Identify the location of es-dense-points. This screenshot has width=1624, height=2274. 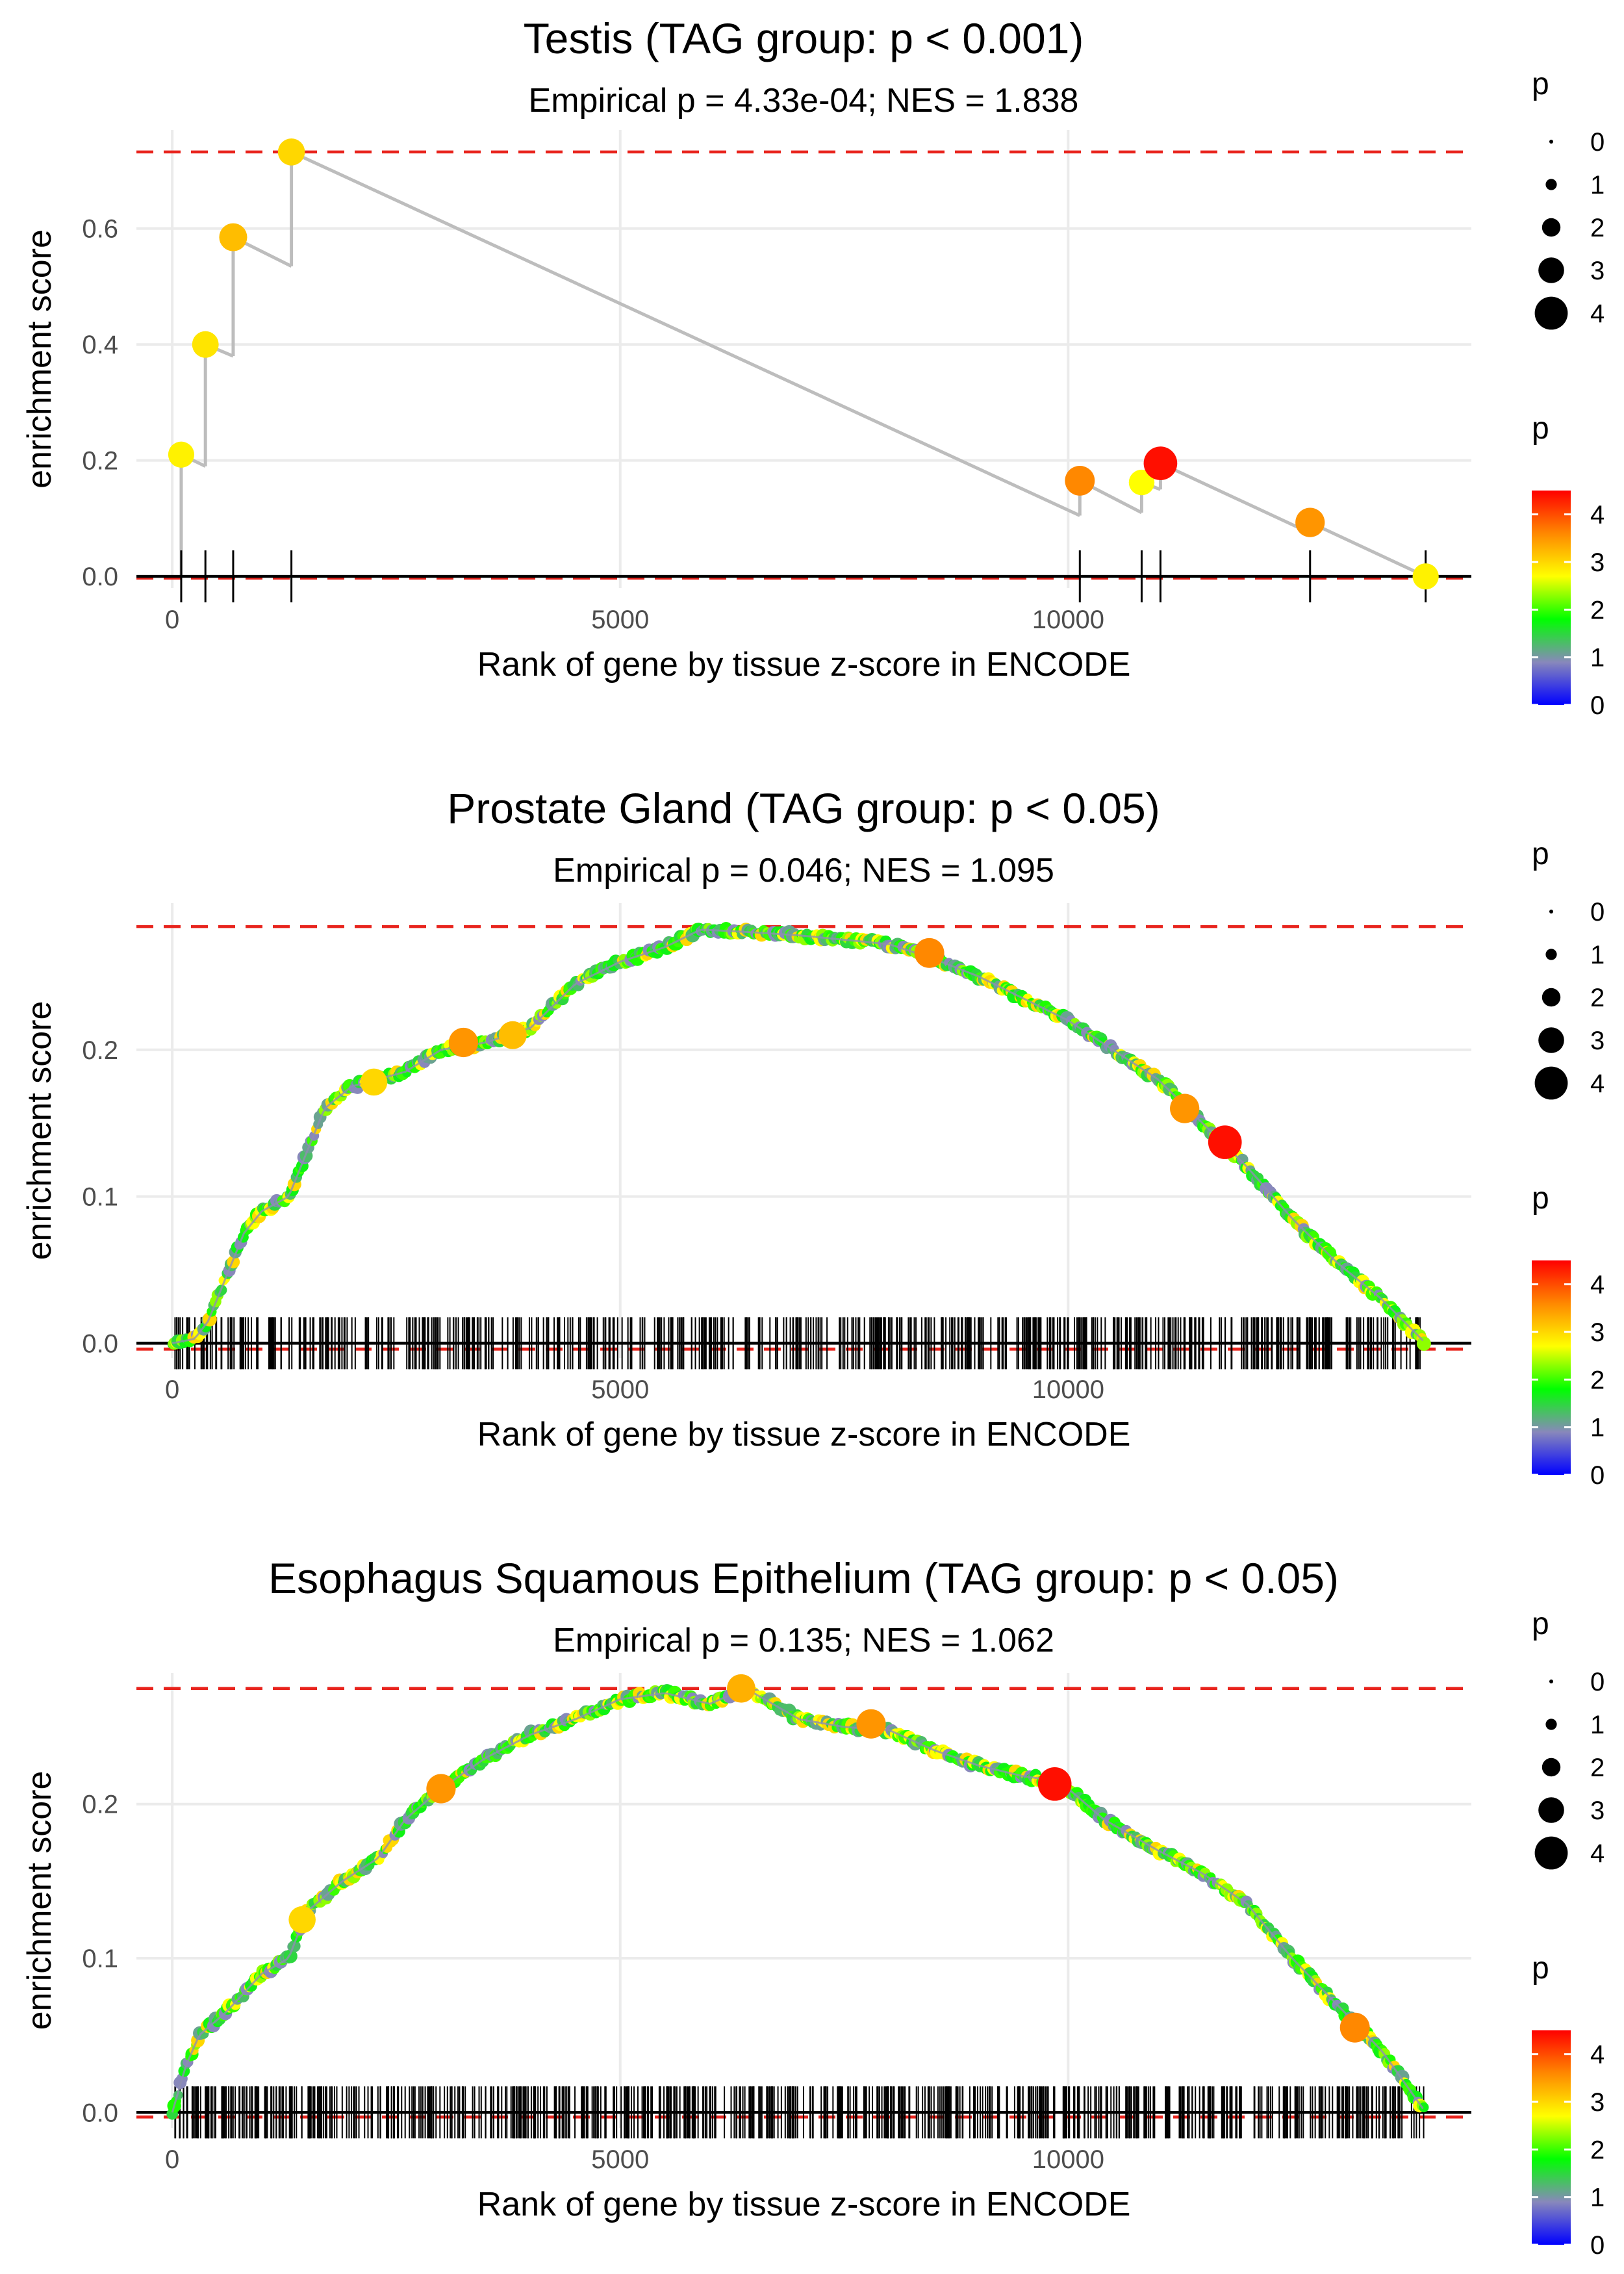
(799, 1136).